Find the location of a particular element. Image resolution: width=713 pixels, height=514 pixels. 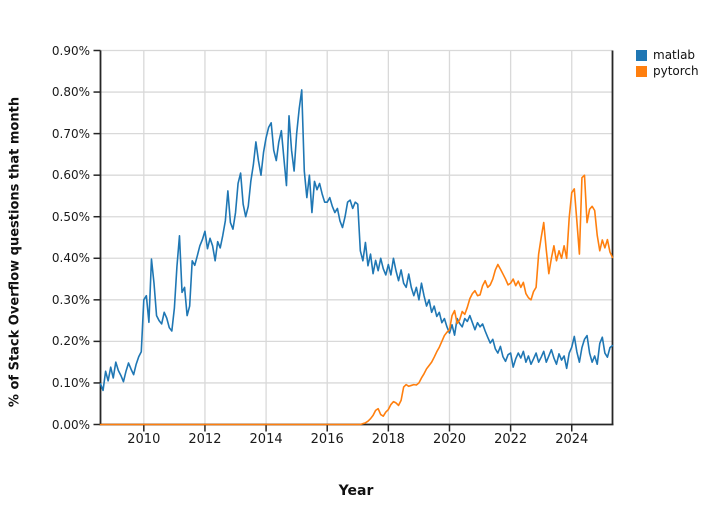

legend-item-pytorch: pytorch is located at coordinates (667, 71).